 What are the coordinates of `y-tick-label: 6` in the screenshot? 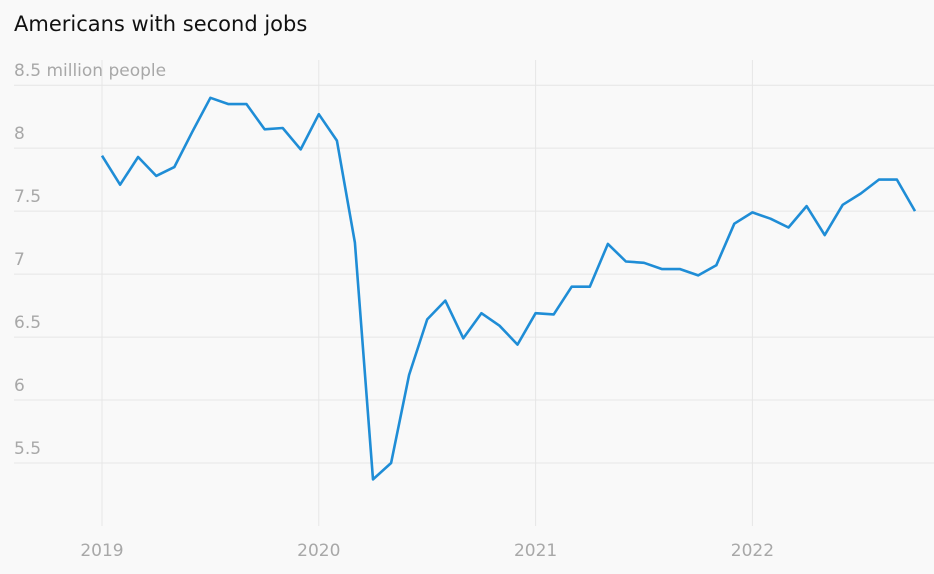 It's located at (19, 386).